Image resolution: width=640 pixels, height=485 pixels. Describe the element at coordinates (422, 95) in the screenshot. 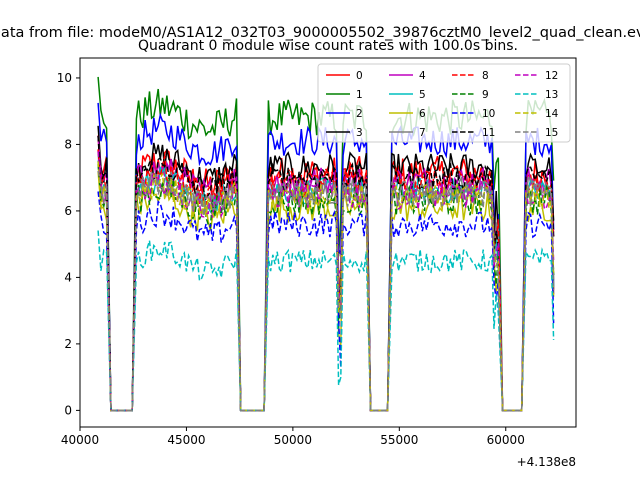

I see `legend-label-5: 5` at that location.